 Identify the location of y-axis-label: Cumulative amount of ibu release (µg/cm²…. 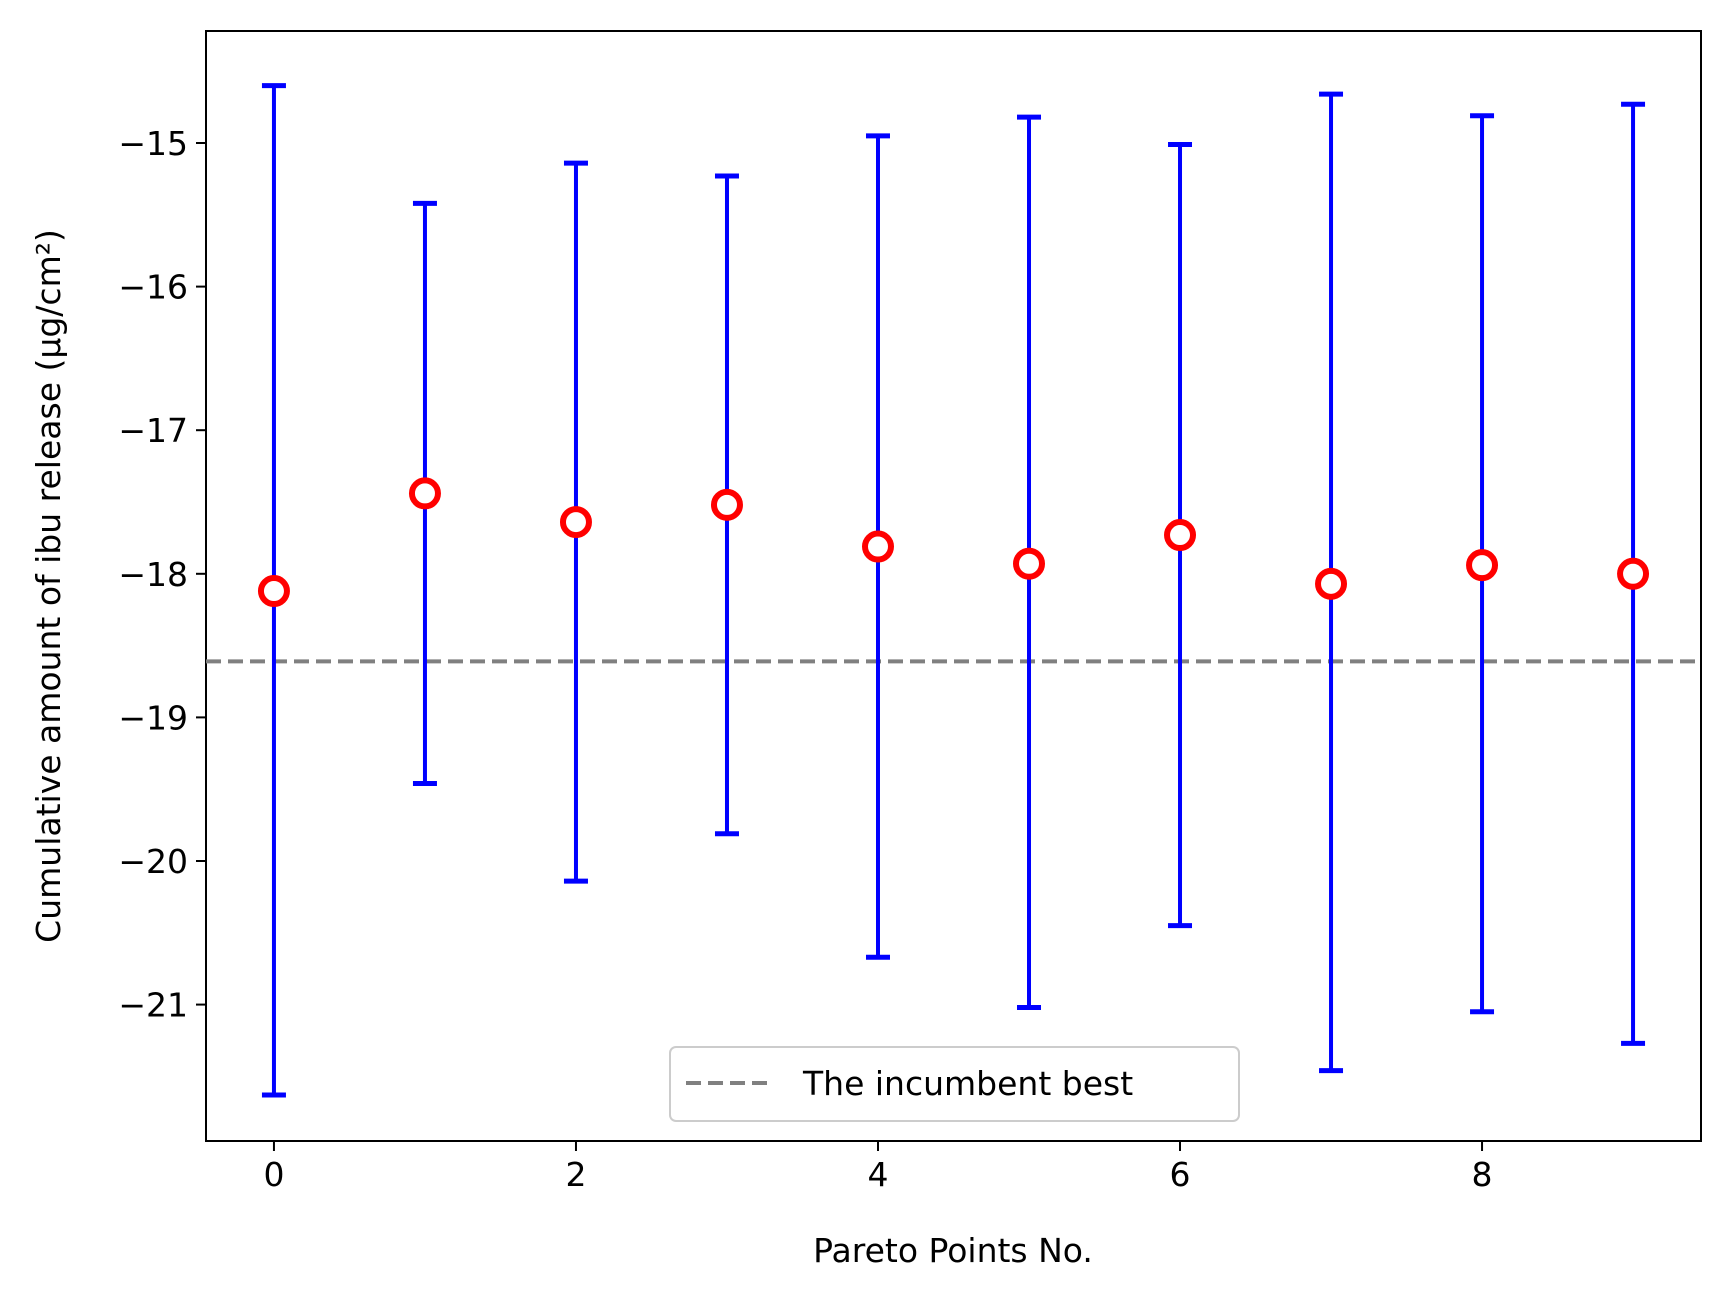
(48, 586).